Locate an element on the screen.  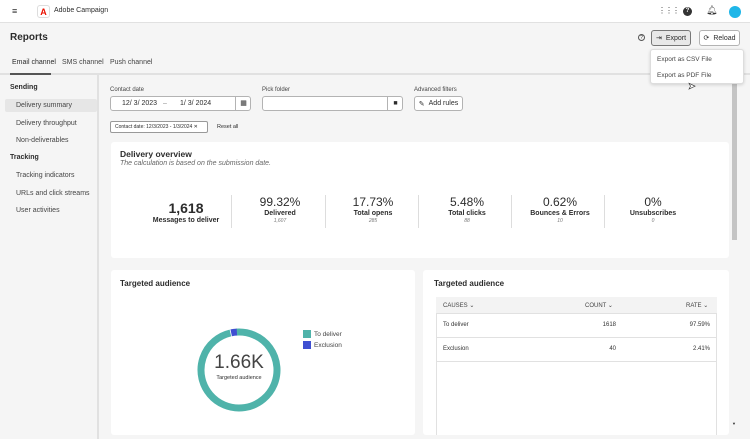
help-icon: ? is located at coordinates (687, 11).